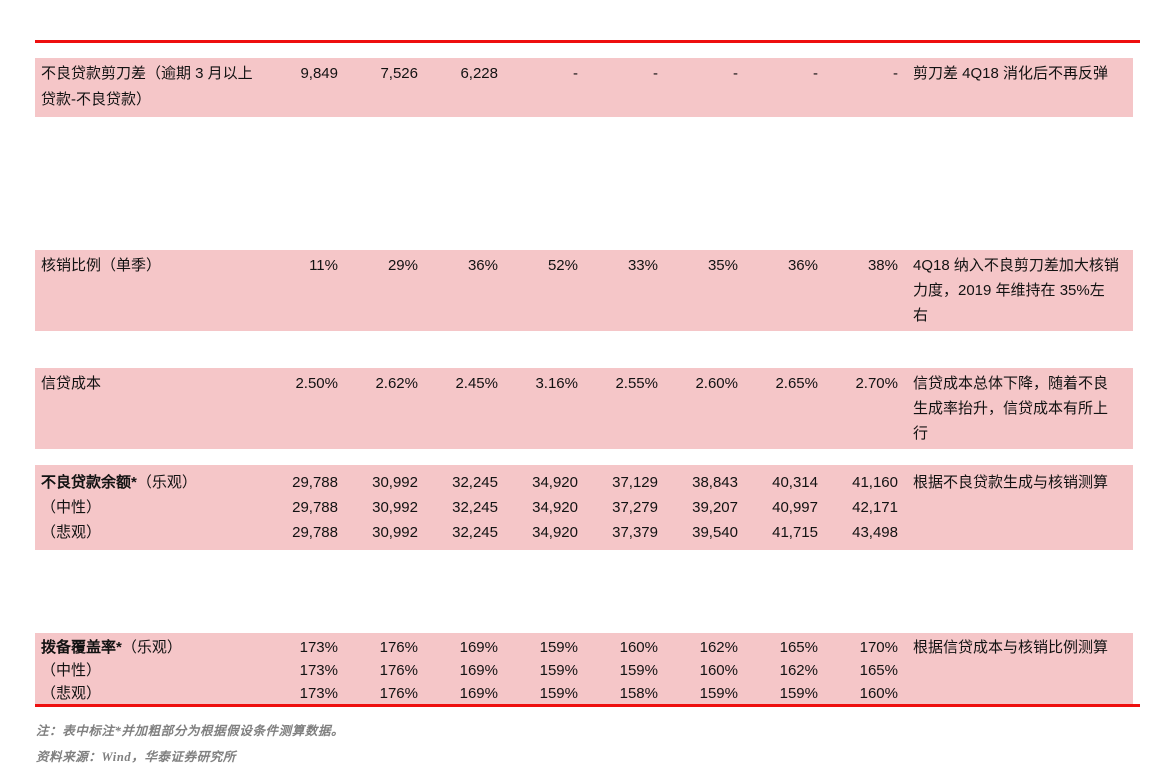  What do you see at coordinates (796, 383) in the screenshot?
I see `value-cell: 2.65%` at bounding box center [796, 383].